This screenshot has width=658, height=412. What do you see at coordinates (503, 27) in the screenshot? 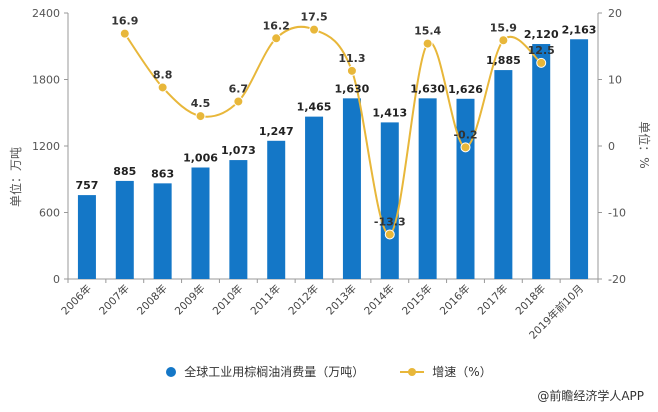
I see `growth-value-label: 15.9` at bounding box center [503, 27].